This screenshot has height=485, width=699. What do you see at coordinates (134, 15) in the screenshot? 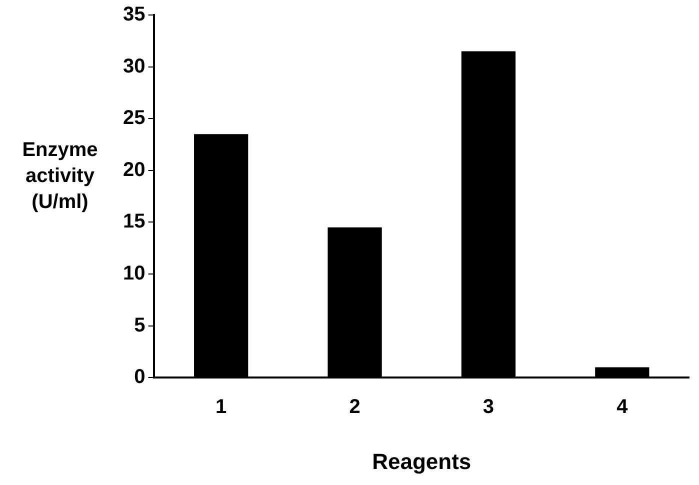
I see `y-tick-label: 35` at bounding box center [134, 15].